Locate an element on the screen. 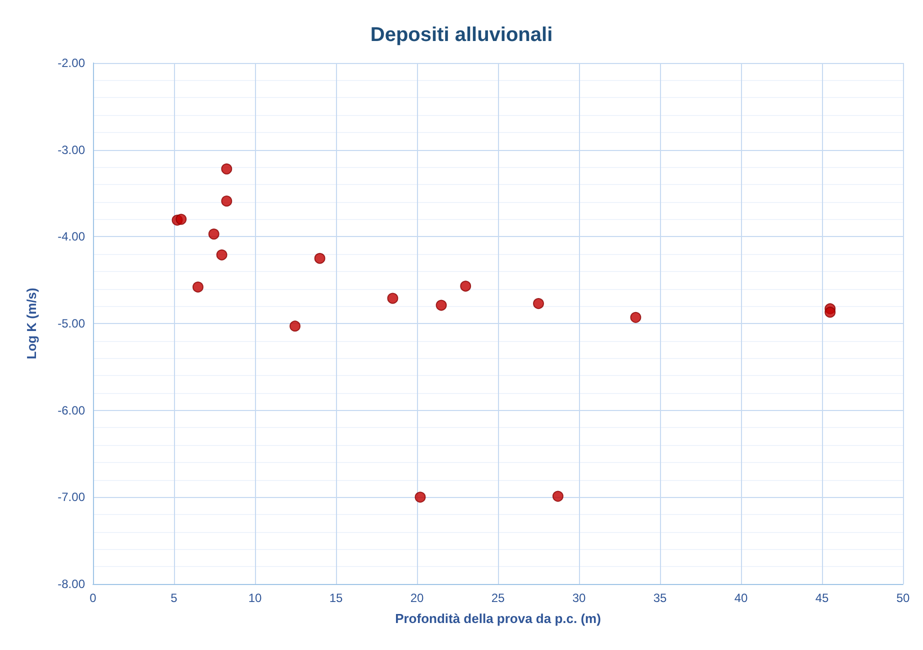 Image resolution: width=923 pixels, height=650 pixels. y-tick-label: -2.00 is located at coordinates (72, 63).